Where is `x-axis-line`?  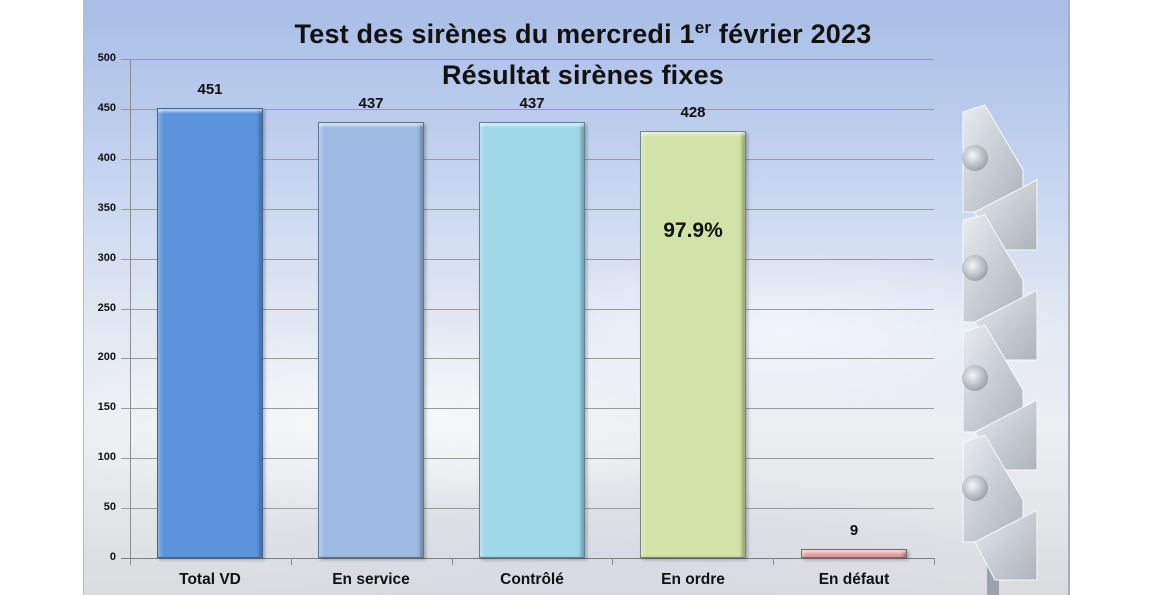
x-axis-line is located at coordinates (527, 558).